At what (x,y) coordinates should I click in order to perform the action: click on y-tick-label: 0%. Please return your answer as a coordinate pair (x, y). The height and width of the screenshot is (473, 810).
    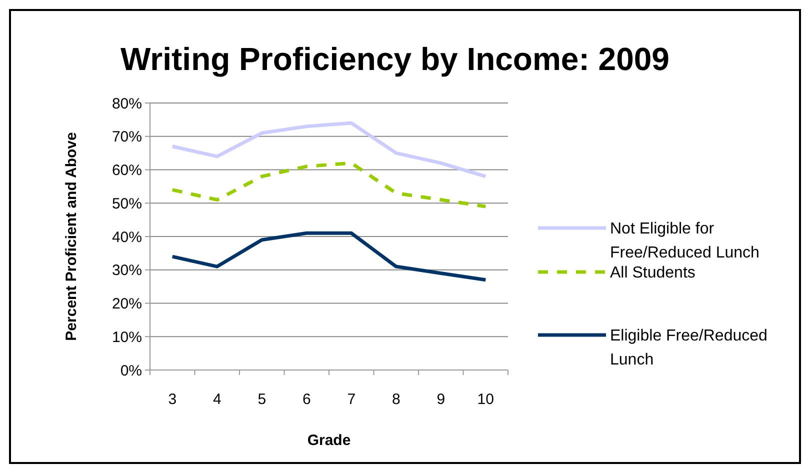
    Looking at the image, I should click on (131, 371).